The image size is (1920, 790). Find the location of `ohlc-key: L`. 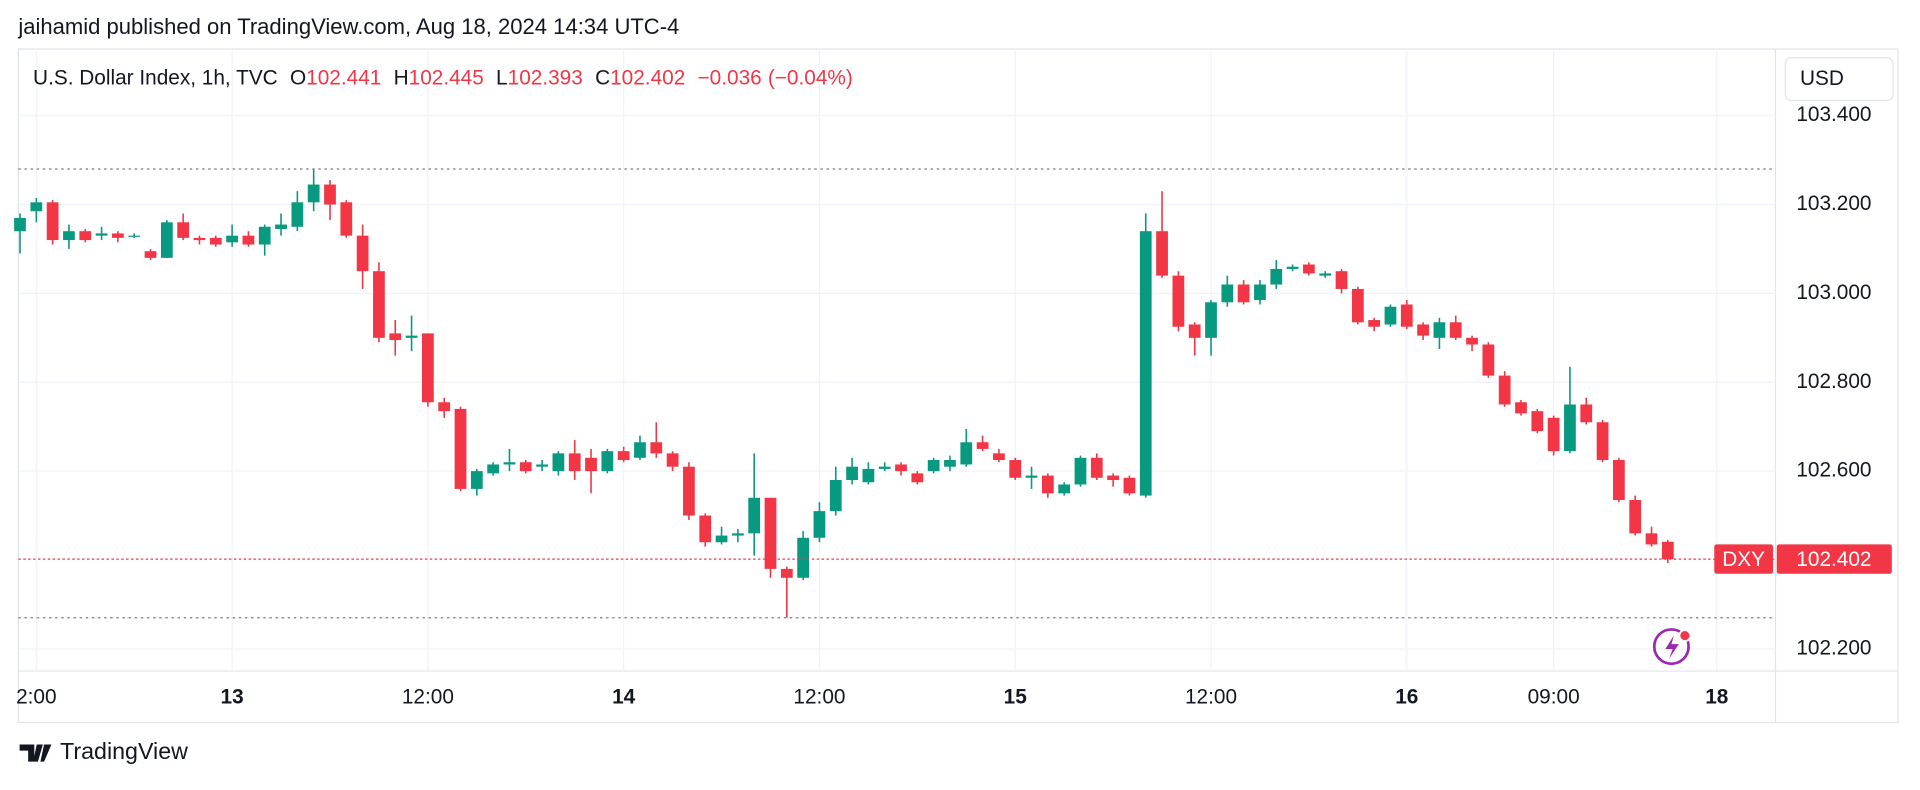

ohlc-key: L is located at coordinates (502, 77).